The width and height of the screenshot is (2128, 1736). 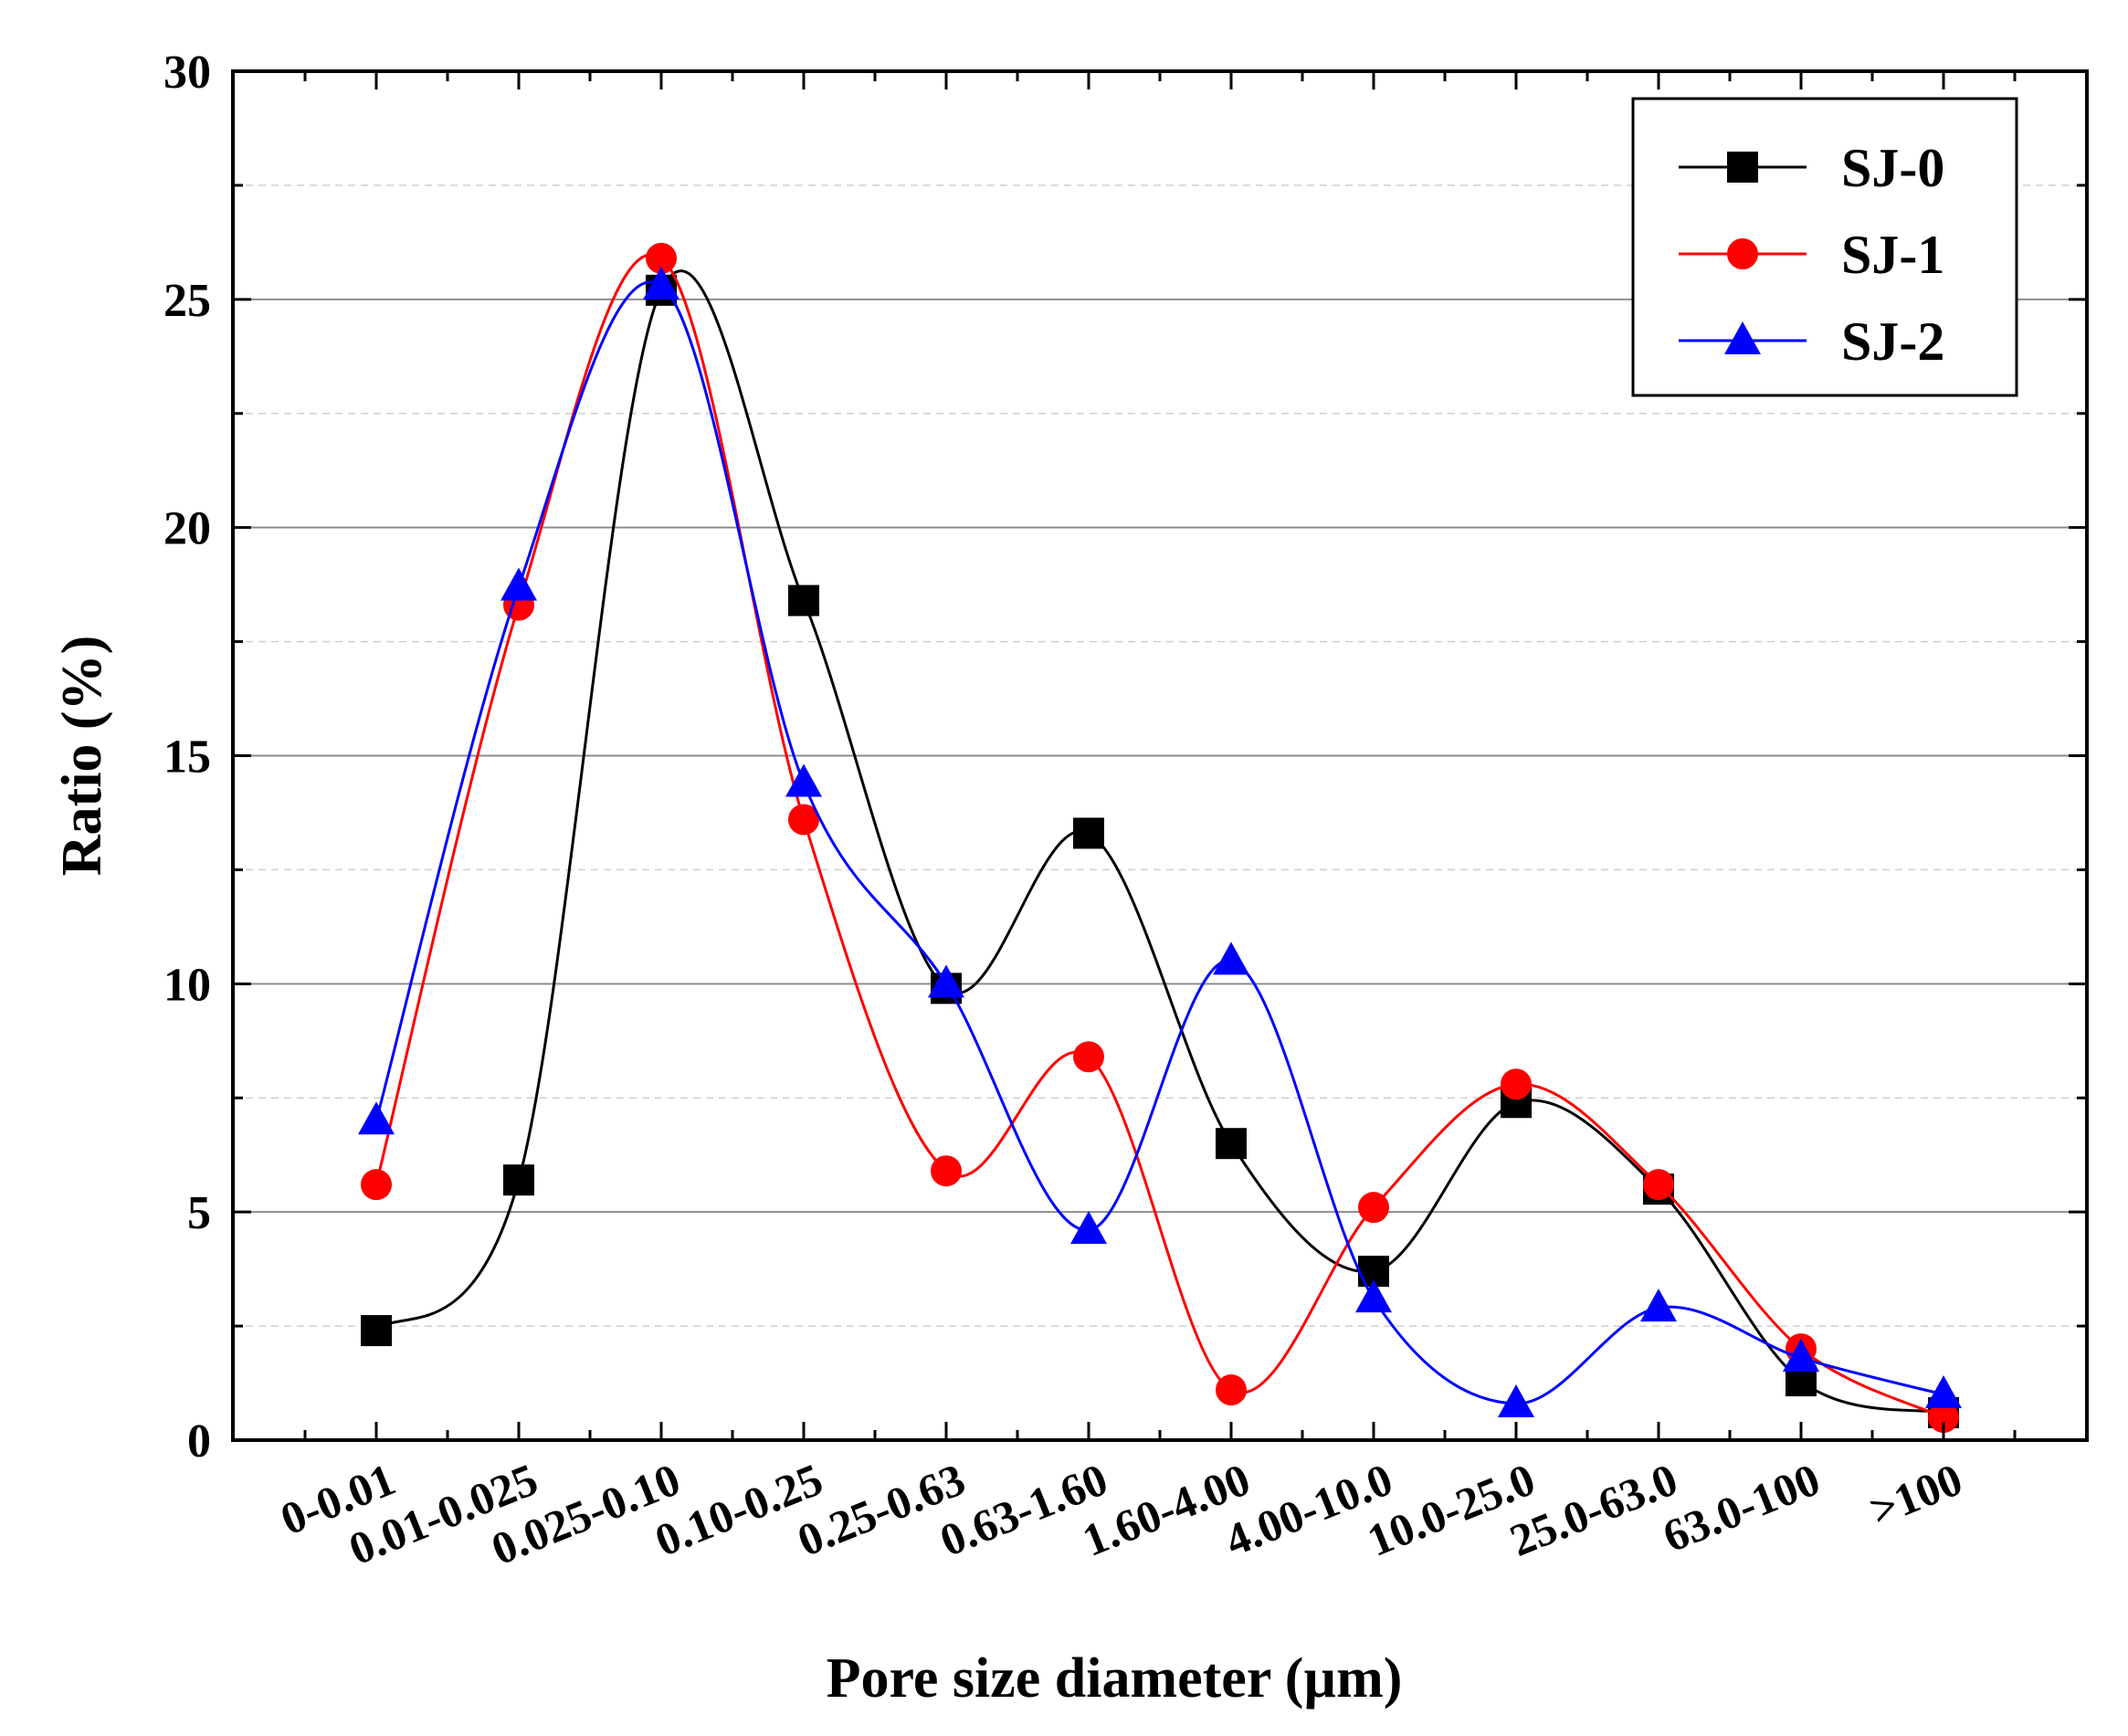 I want to click on legend-label: SJ-2, so click(x=1892, y=341).